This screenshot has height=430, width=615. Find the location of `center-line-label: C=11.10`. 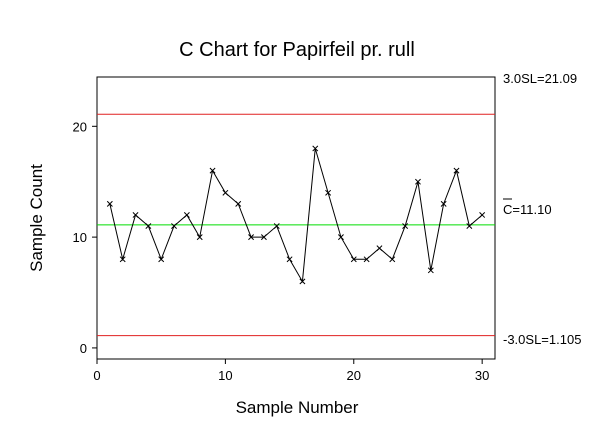

center-line-label: C=11.10 is located at coordinates (527, 209).